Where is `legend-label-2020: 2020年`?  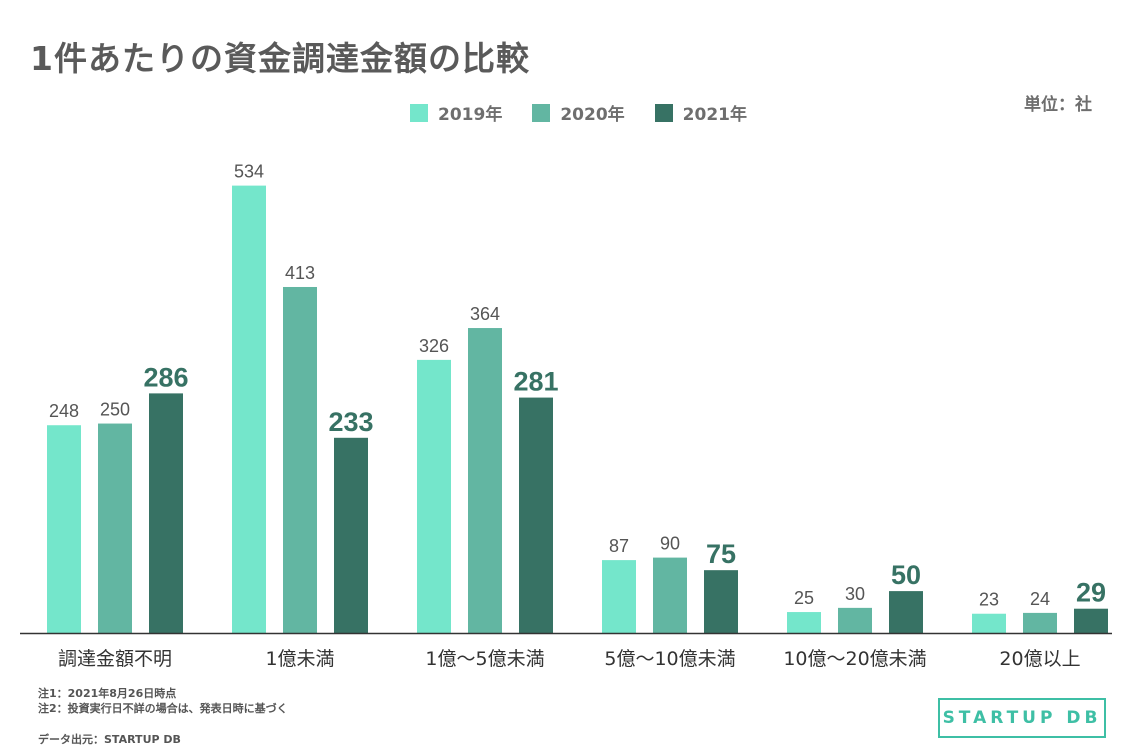 legend-label-2020: 2020年 is located at coordinates (592, 115).